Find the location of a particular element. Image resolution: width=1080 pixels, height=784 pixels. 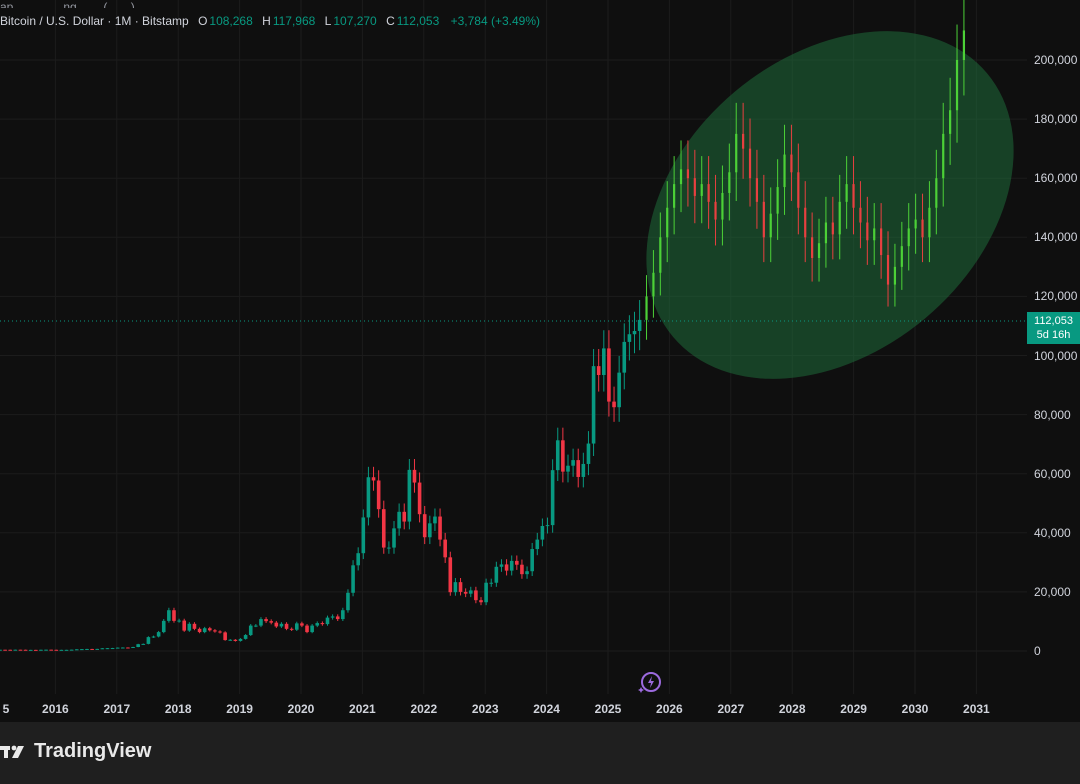

price-tick-label: 60,000 is located at coordinates (1052, 473).